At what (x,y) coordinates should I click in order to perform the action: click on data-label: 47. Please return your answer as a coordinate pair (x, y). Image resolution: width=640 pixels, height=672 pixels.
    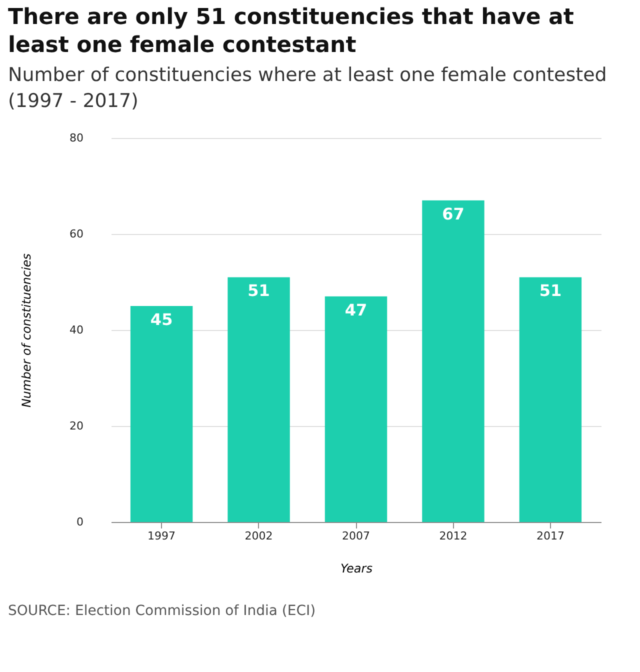
    Looking at the image, I should click on (356, 310).